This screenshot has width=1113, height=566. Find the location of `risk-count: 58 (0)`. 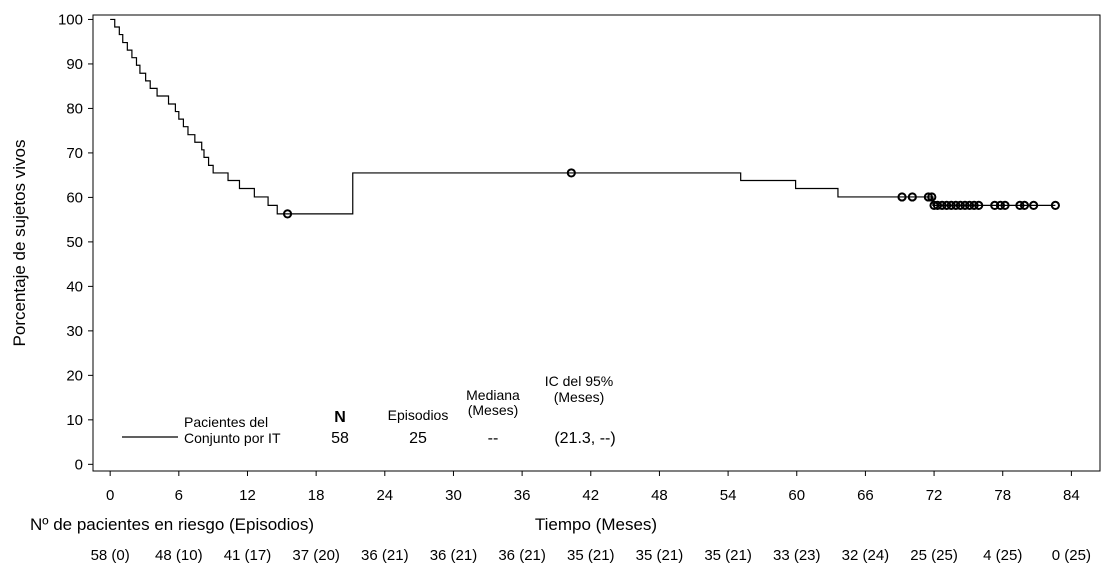

risk-count: 58 (0) is located at coordinates (110, 555).